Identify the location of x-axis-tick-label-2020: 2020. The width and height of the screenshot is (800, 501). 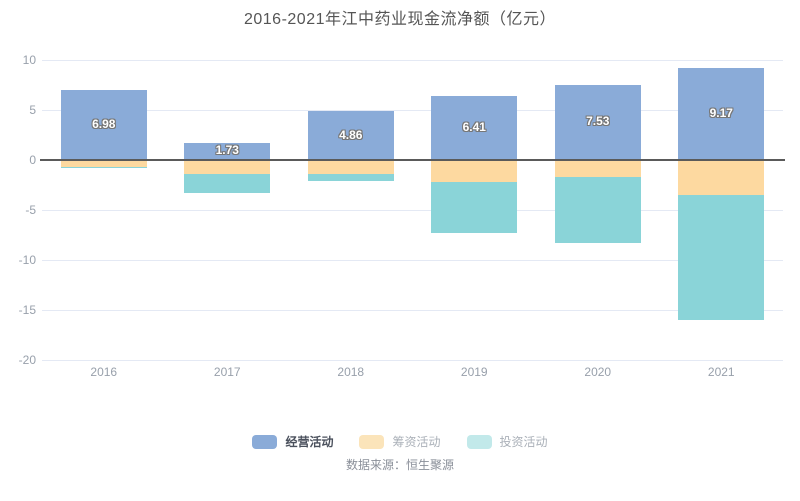
(598, 372).